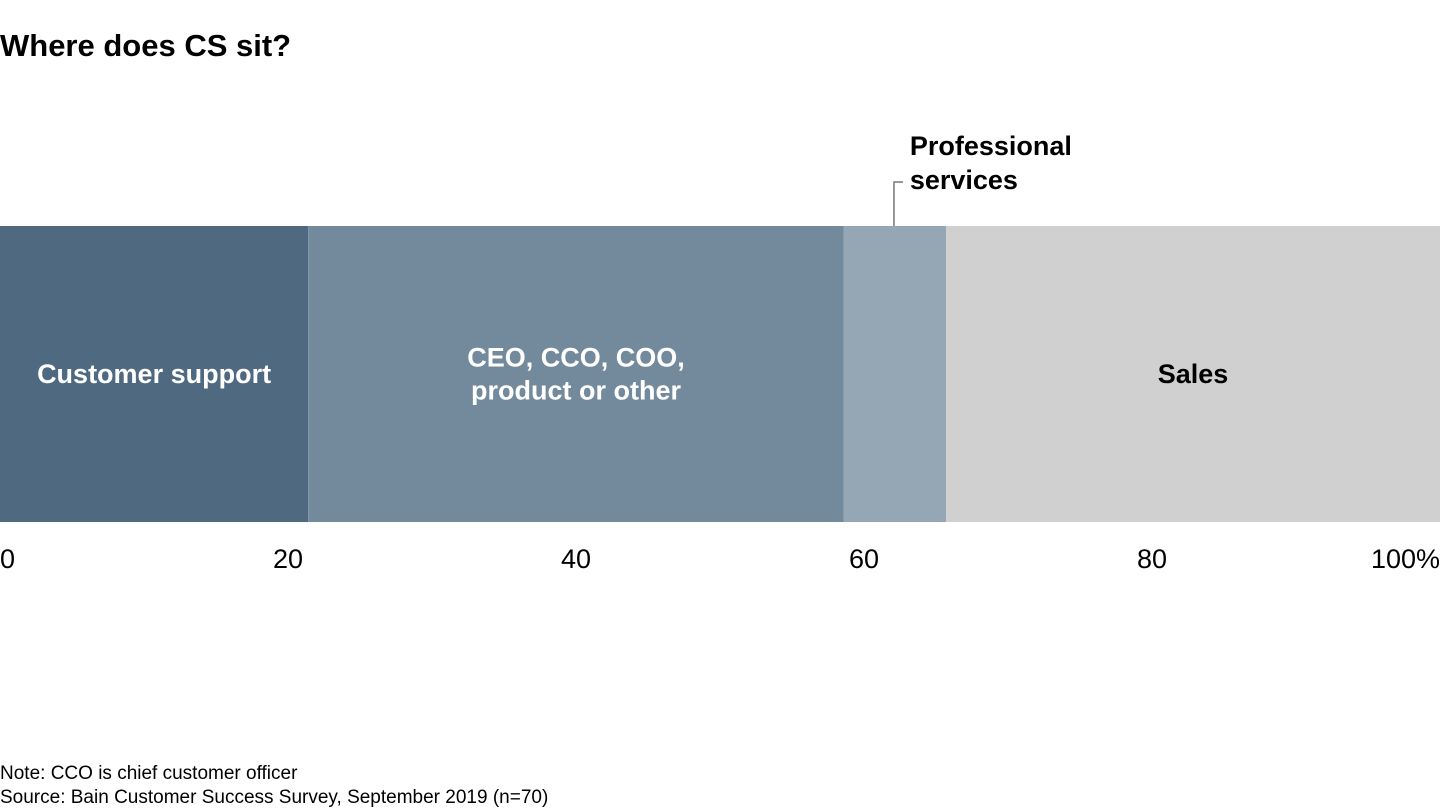  Describe the element at coordinates (149, 773) in the screenshot. I see `note-text: Note: CCO is chief customer officer` at that location.